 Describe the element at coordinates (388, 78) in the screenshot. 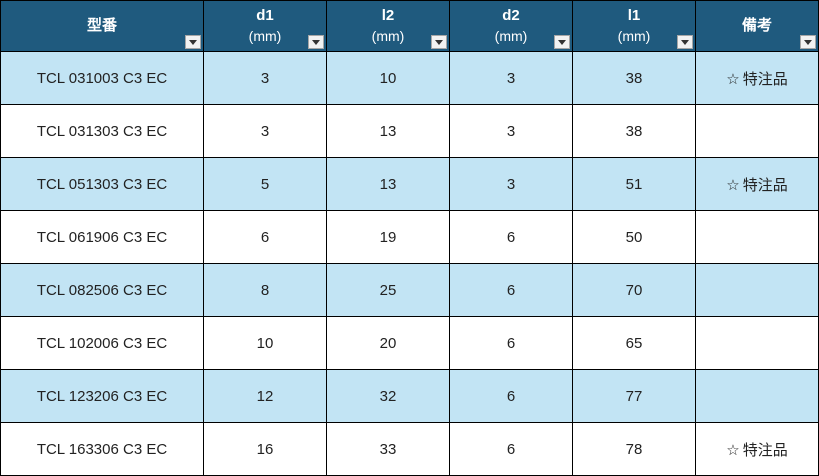

I see `cell-l2: 10` at that location.